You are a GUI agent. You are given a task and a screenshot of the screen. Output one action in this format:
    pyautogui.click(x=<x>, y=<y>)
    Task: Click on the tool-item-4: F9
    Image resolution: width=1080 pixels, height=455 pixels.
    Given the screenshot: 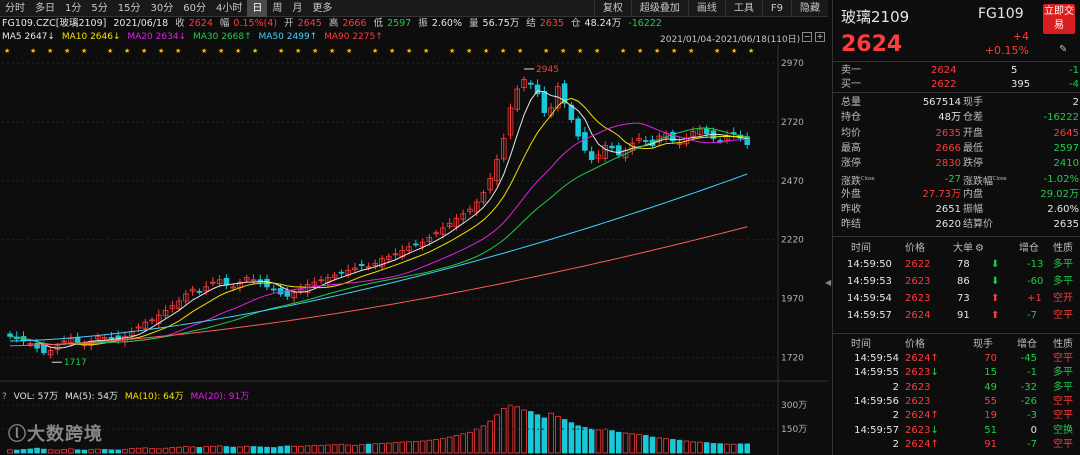 What is the action you would take?
    pyautogui.click(x=776, y=8)
    